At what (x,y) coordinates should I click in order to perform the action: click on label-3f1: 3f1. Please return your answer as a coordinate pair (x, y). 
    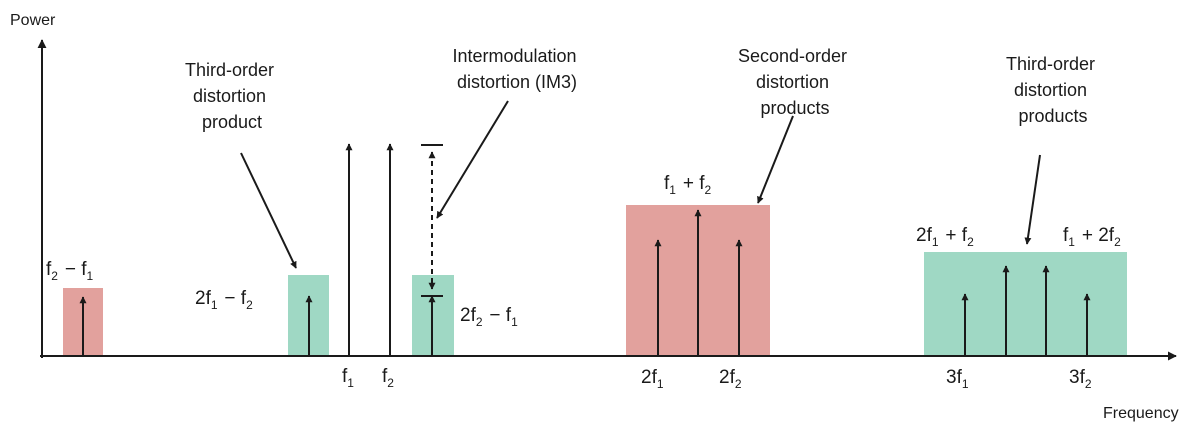
    Looking at the image, I should click on (958, 379).